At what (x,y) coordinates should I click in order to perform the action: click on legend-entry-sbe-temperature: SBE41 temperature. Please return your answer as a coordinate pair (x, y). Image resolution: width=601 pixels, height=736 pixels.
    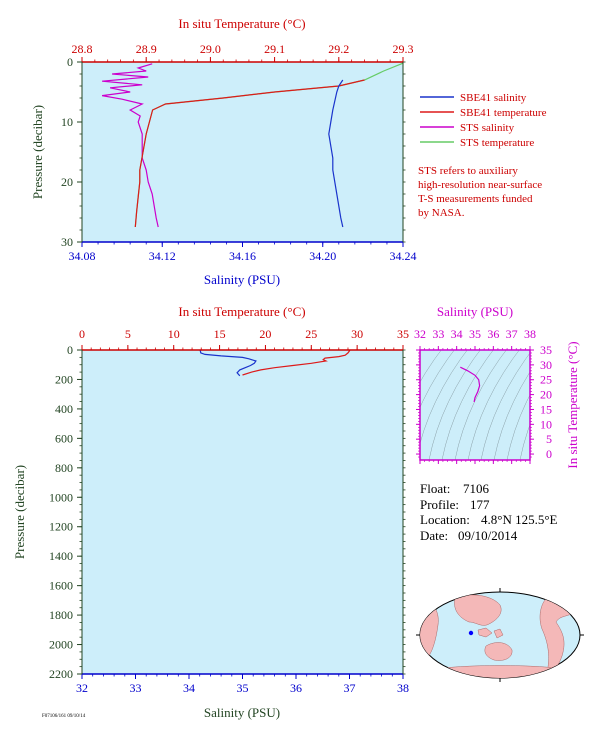
    Looking at the image, I should click on (483, 113).